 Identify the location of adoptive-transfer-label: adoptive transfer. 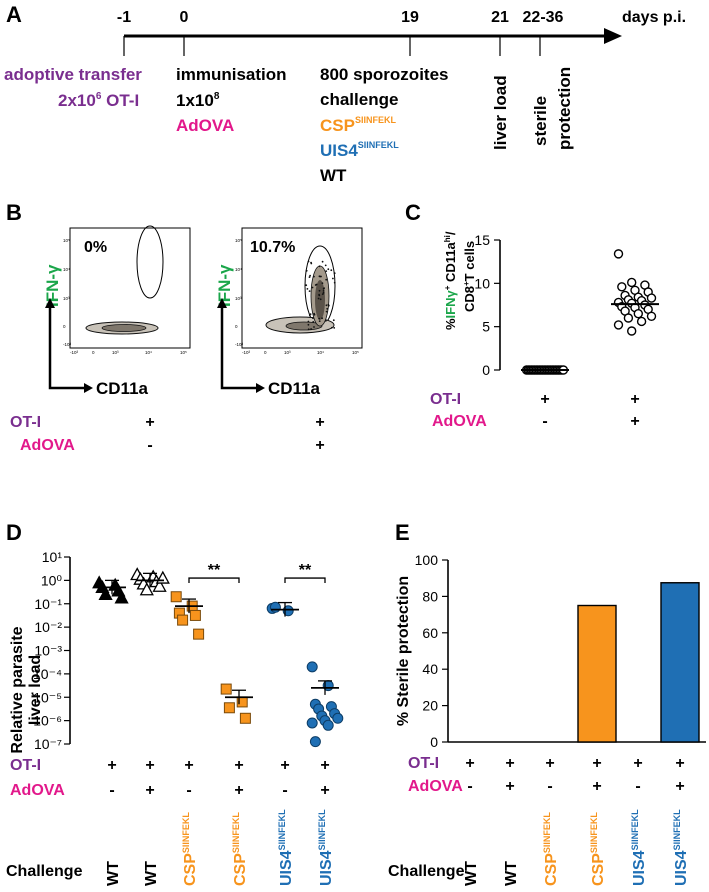
(73, 74).